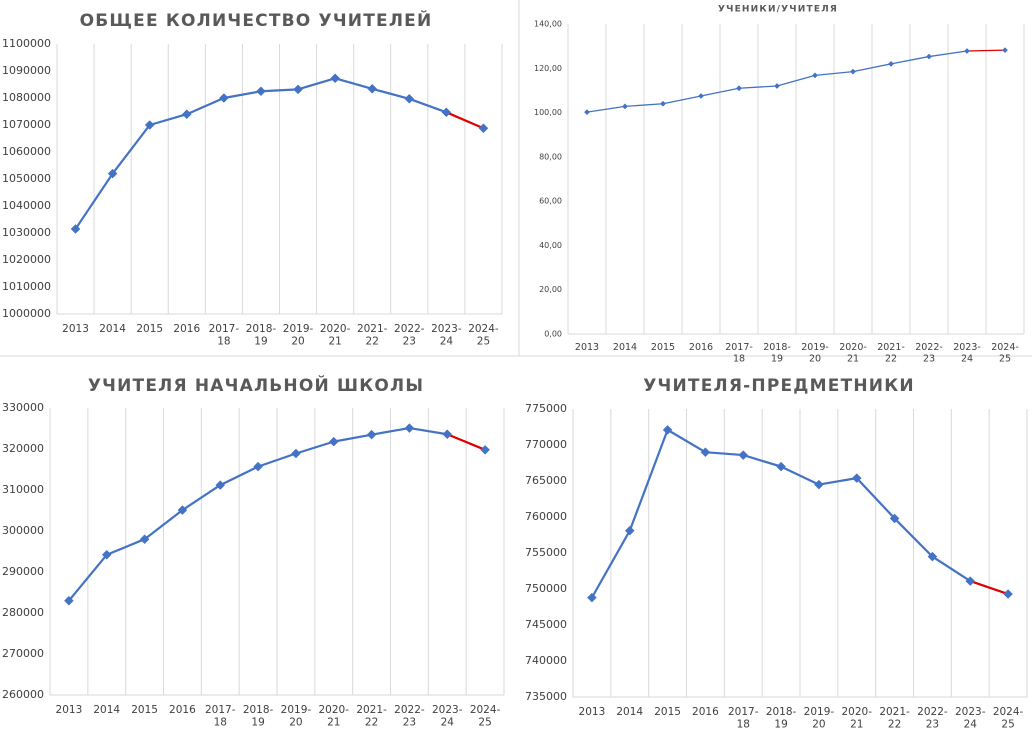  Describe the element at coordinates (778, 10) in the screenshot. I see `chart-title: УЧЕНИКИ/УЧИТЕЛЯ` at that location.